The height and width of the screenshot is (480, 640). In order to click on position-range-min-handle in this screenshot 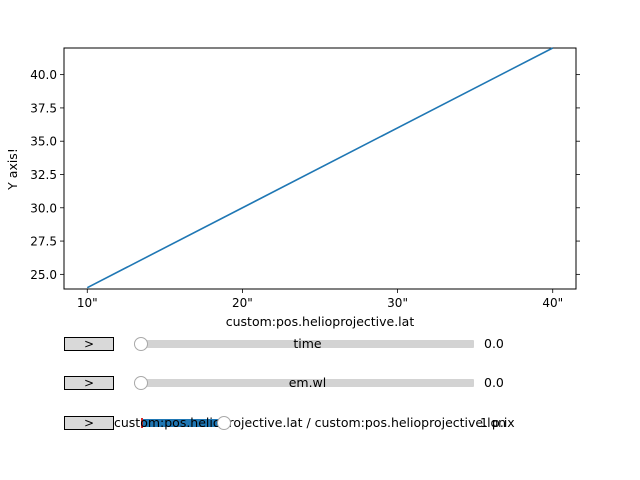, I will do `click(142, 423)`.